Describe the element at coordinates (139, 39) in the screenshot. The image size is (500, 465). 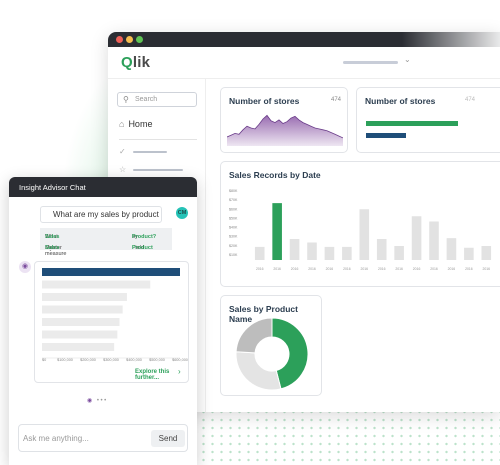
I see `maximize-window-button` at that location.